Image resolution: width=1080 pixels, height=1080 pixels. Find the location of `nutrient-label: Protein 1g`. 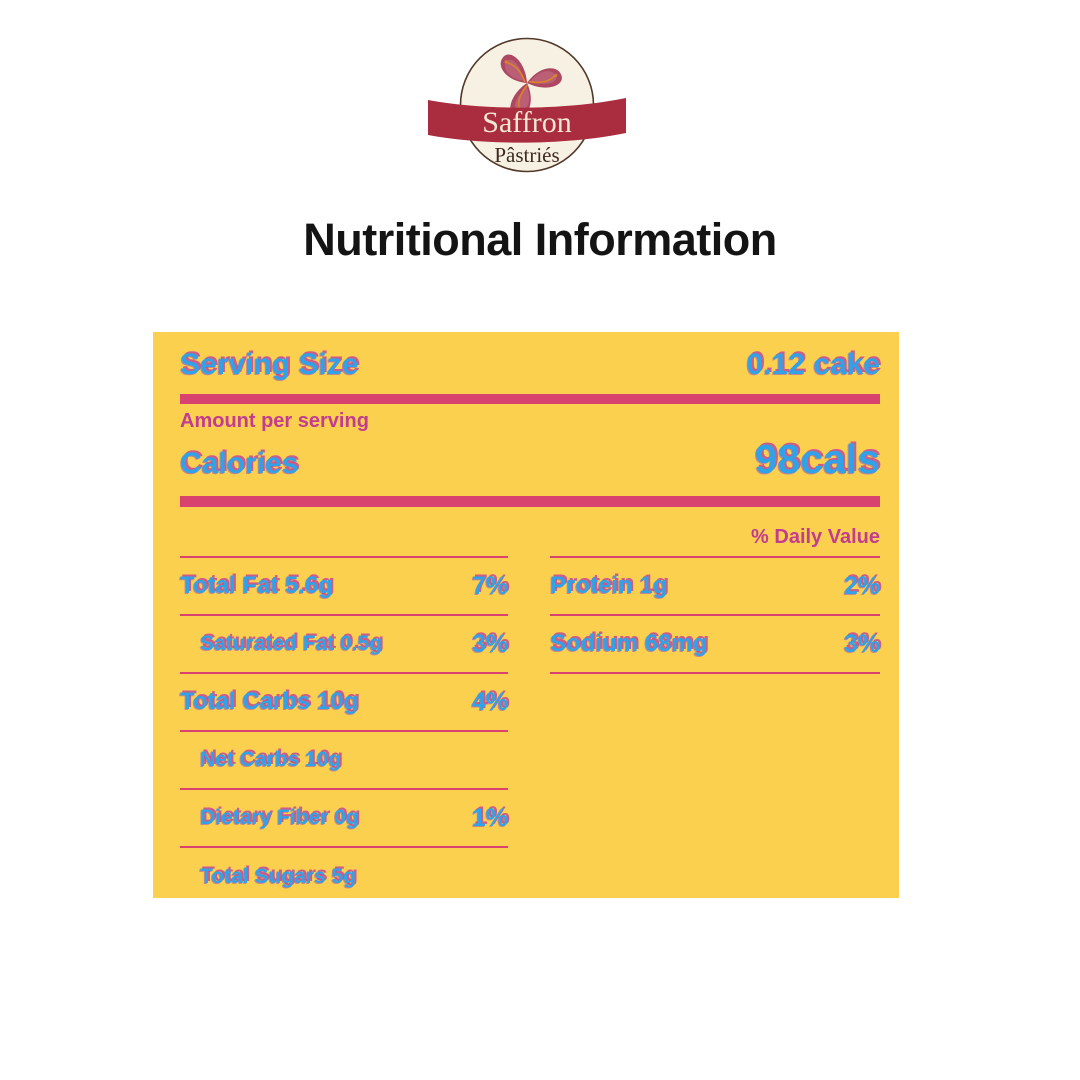

nutrient-label: Protein 1g is located at coordinates (609, 585).